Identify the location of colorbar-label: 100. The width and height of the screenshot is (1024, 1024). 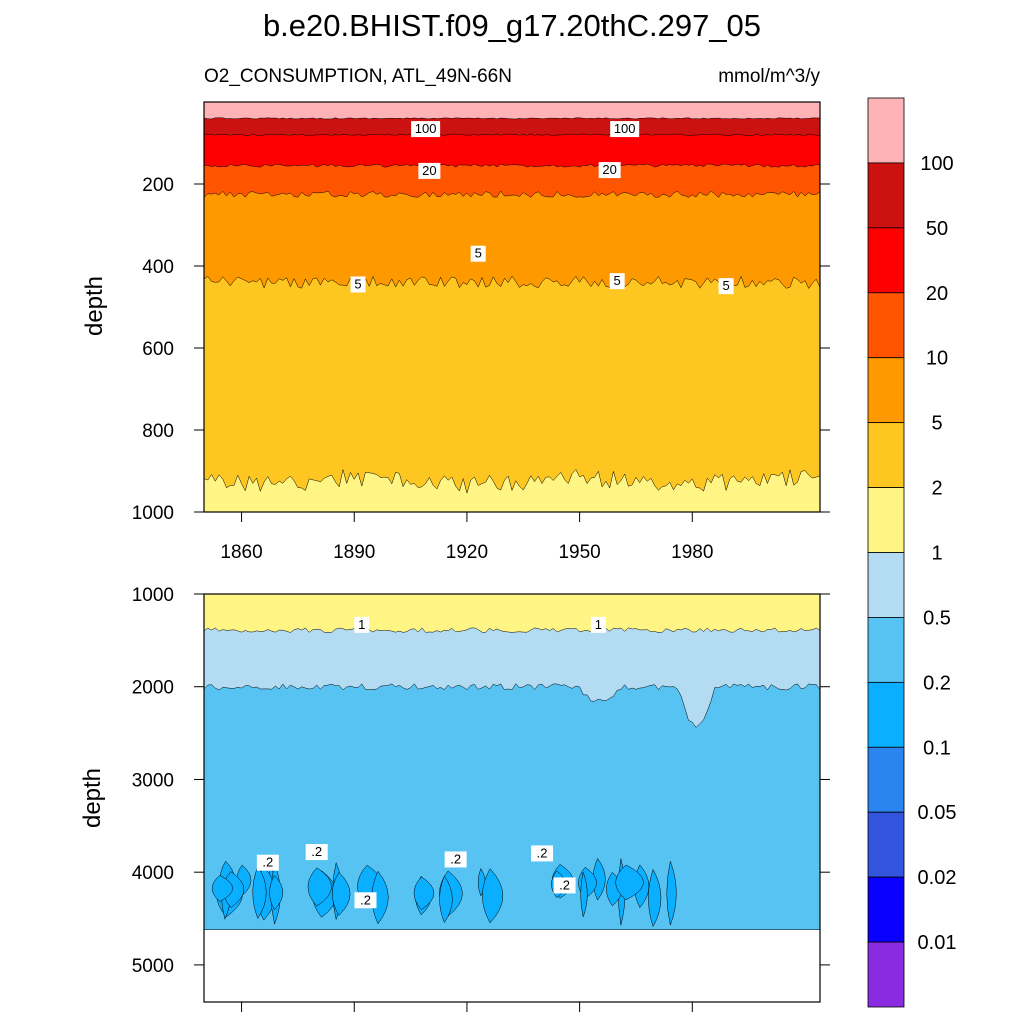
(936, 164).